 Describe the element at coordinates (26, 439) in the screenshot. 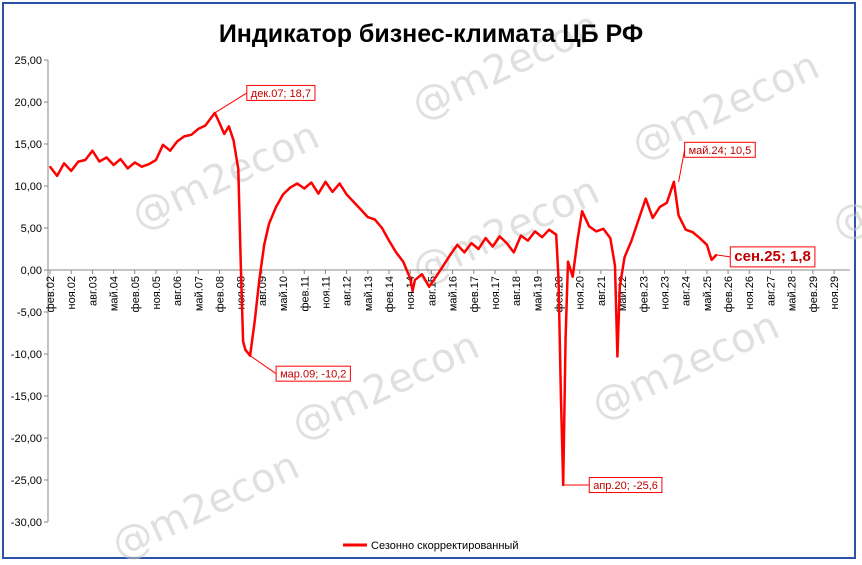

I see `y-tick-label: -20,00` at that location.